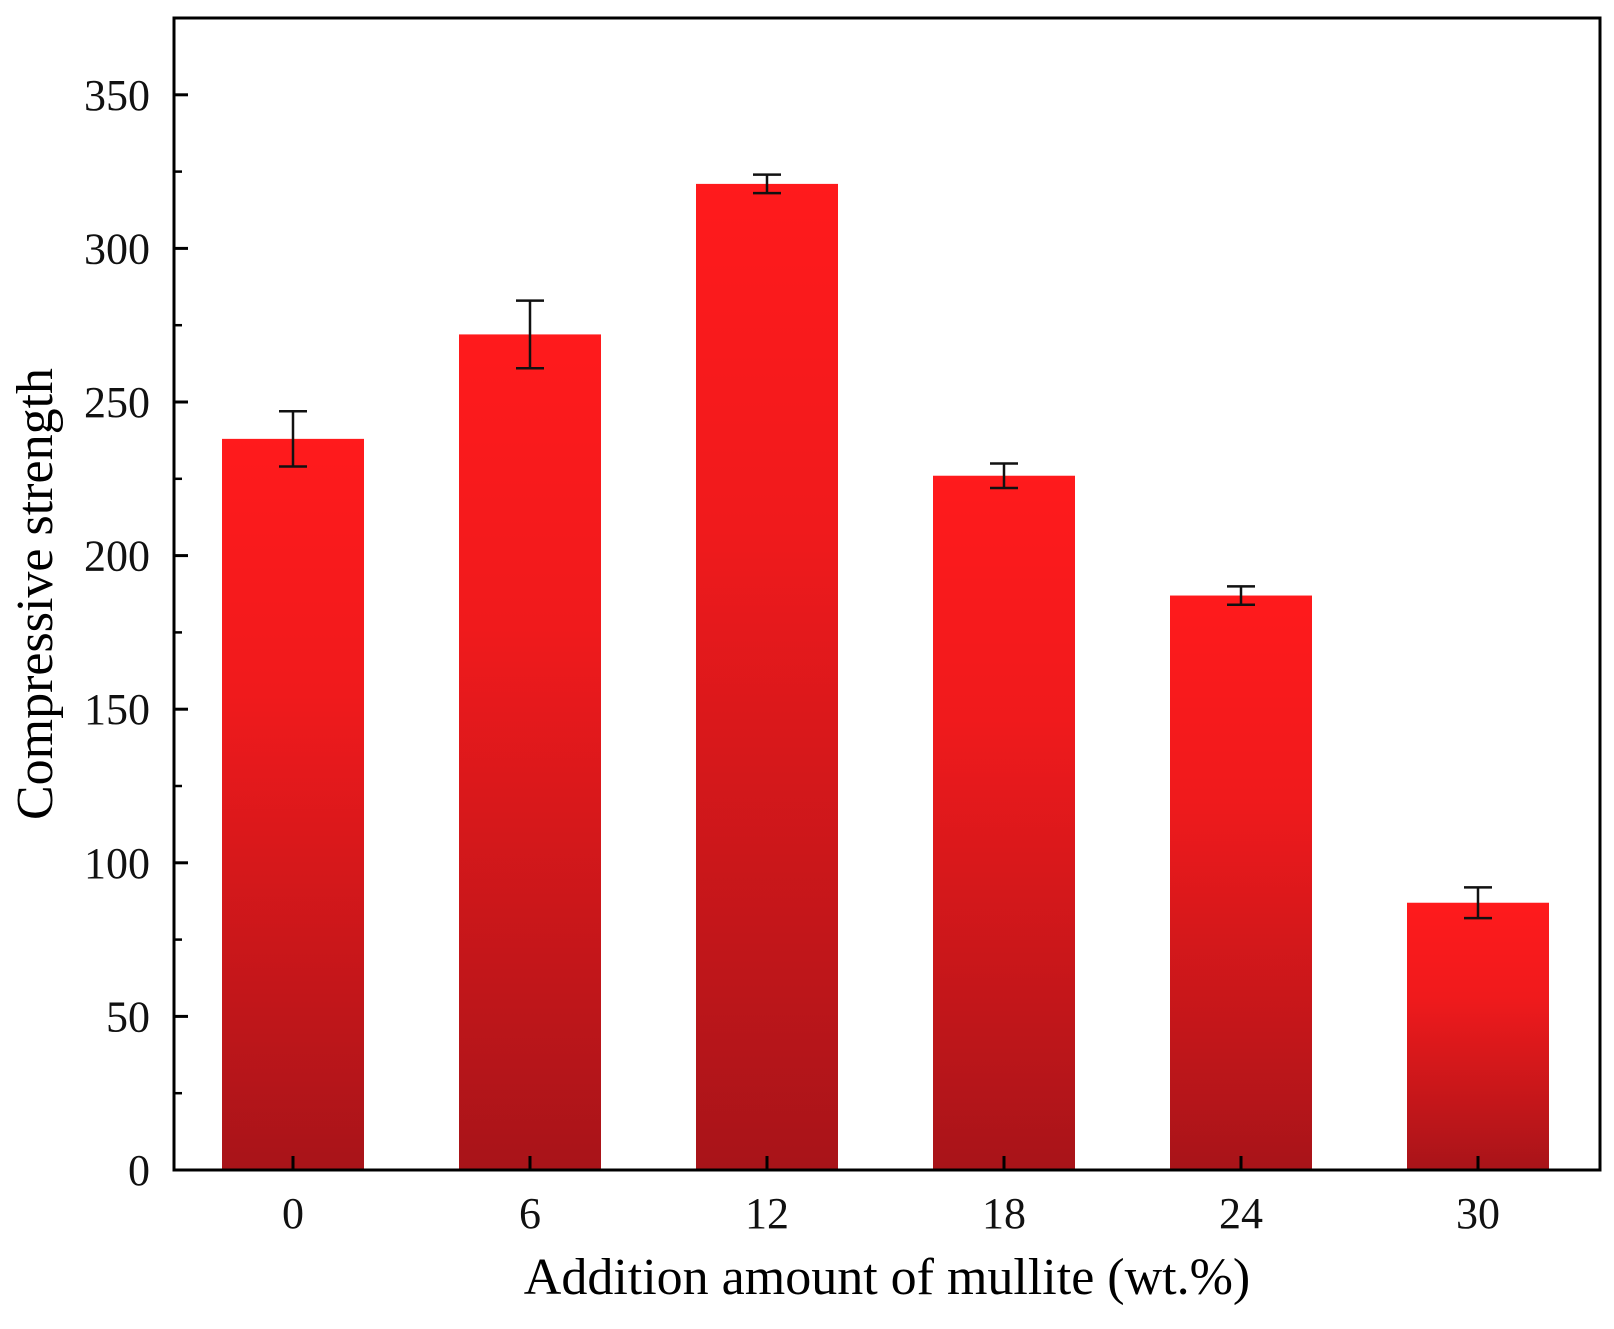 Image resolution: width=1614 pixels, height=1329 pixels. What do you see at coordinates (117, 402) in the screenshot?
I see `y-tick-label-250: 250` at bounding box center [117, 402].